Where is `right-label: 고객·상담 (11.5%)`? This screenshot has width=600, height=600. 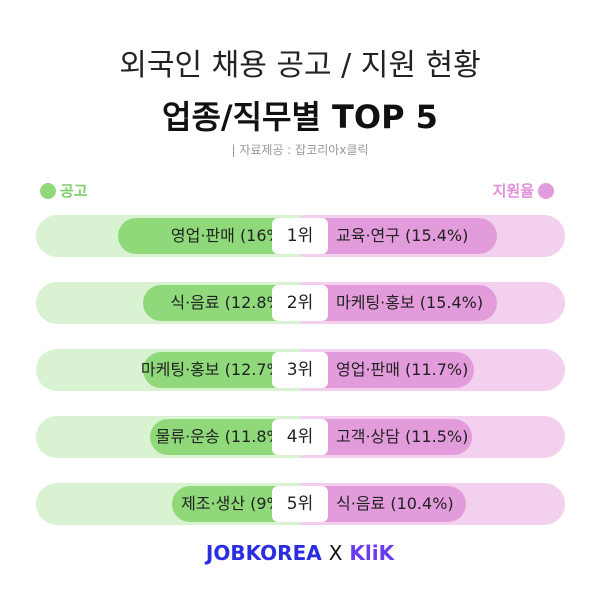
right-label: 고객·상담 (11.5%) is located at coordinates (402, 436).